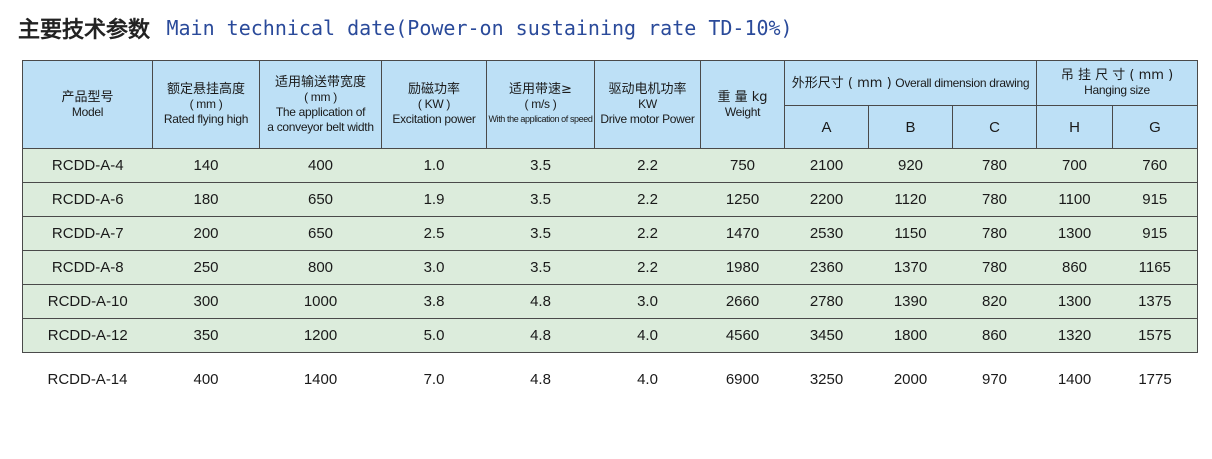 This screenshot has height=459, width=1212. Describe the element at coordinates (994, 335) in the screenshot. I see `cell-dim-c: 860` at that location.